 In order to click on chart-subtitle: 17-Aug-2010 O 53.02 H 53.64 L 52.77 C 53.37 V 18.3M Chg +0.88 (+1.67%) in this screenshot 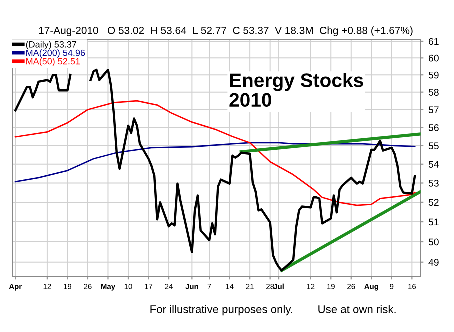, I will do `click(226, 31)`.